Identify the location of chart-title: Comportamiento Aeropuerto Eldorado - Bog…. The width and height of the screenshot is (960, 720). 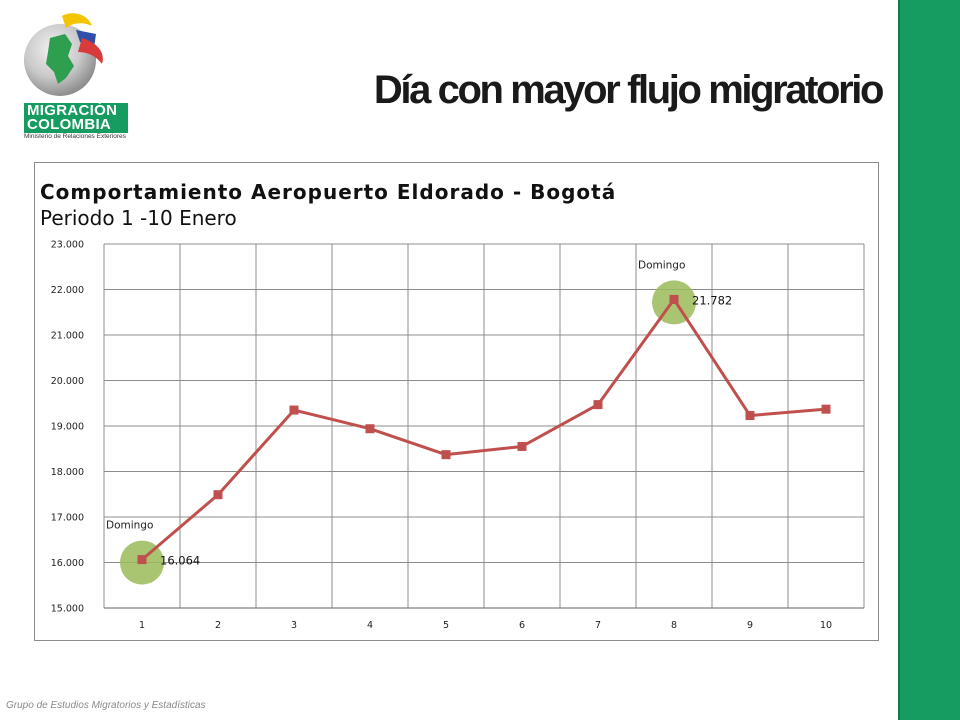
(328, 192).